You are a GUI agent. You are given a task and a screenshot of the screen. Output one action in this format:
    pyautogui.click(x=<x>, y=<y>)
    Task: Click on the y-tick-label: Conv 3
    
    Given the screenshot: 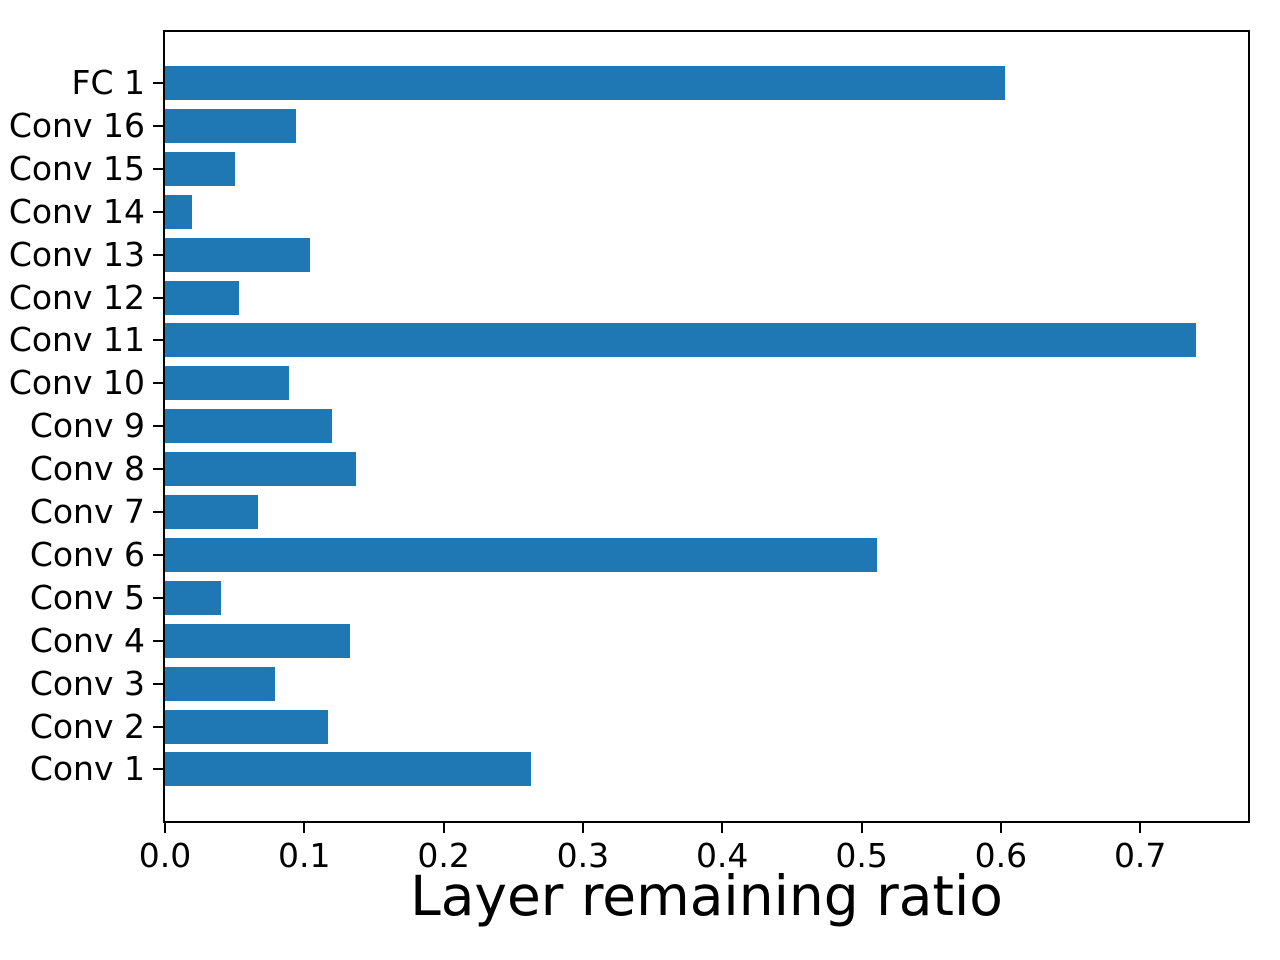 What is the action you would take?
    pyautogui.click(x=87, y=683)
    